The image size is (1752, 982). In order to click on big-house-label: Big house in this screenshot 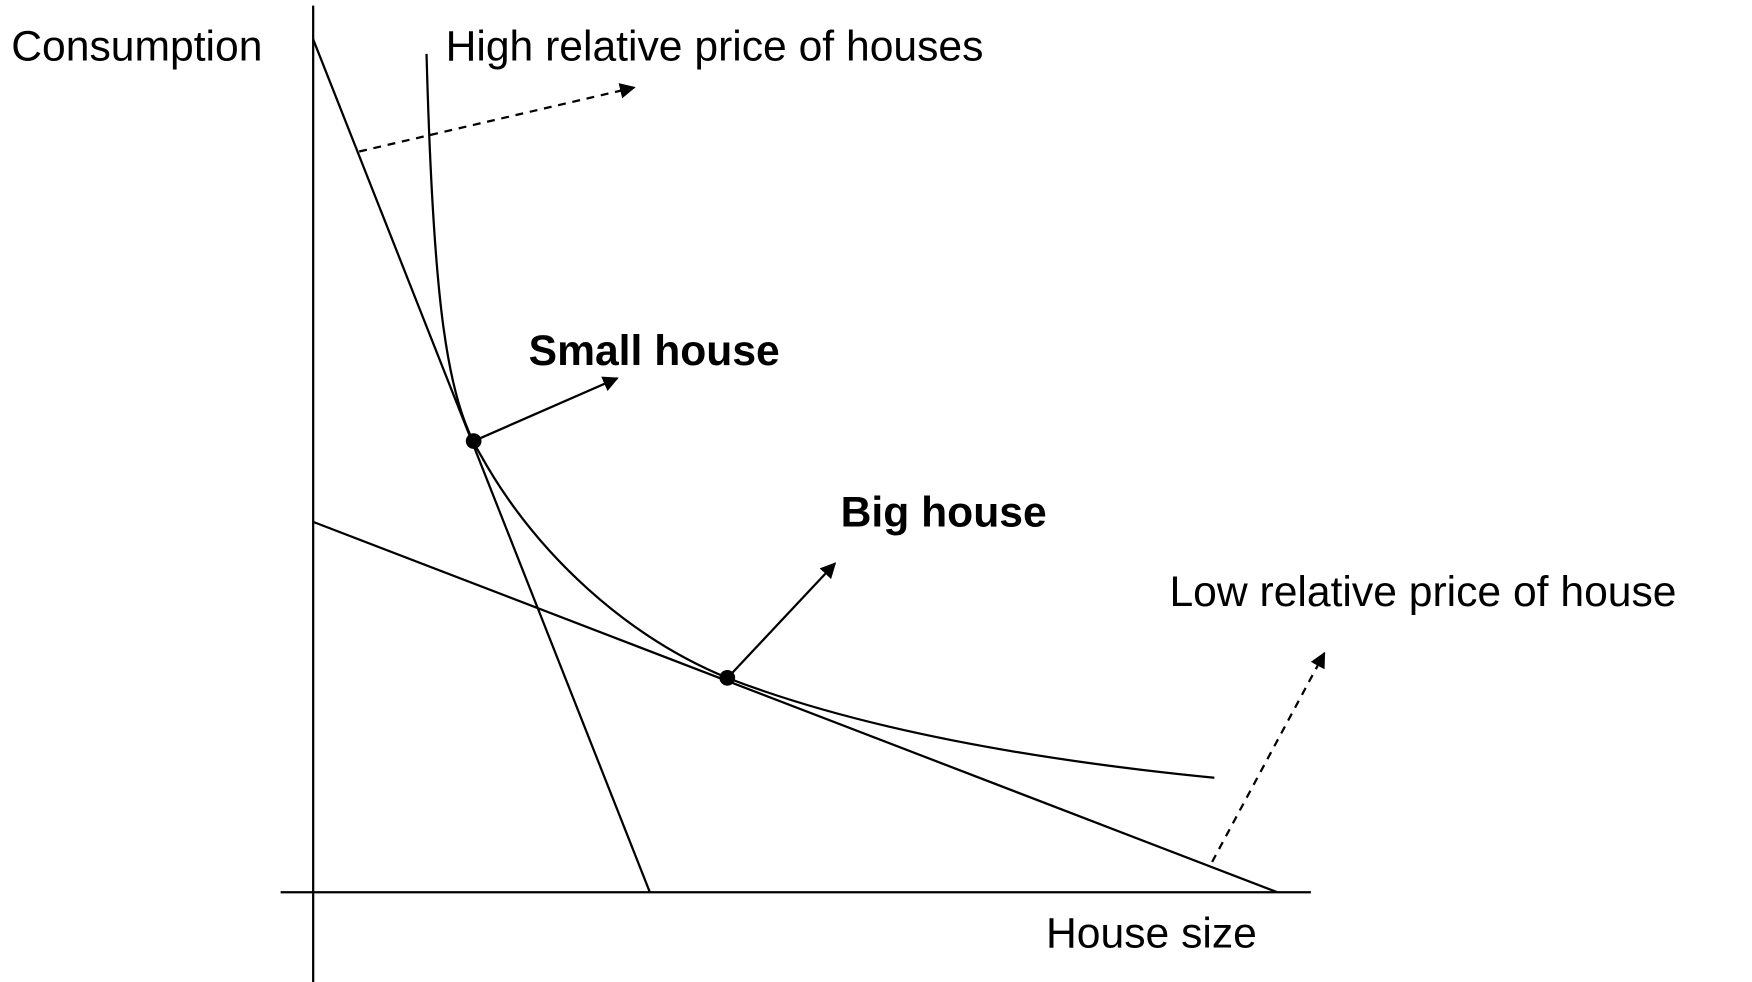, I will do `click(944, 512)`.